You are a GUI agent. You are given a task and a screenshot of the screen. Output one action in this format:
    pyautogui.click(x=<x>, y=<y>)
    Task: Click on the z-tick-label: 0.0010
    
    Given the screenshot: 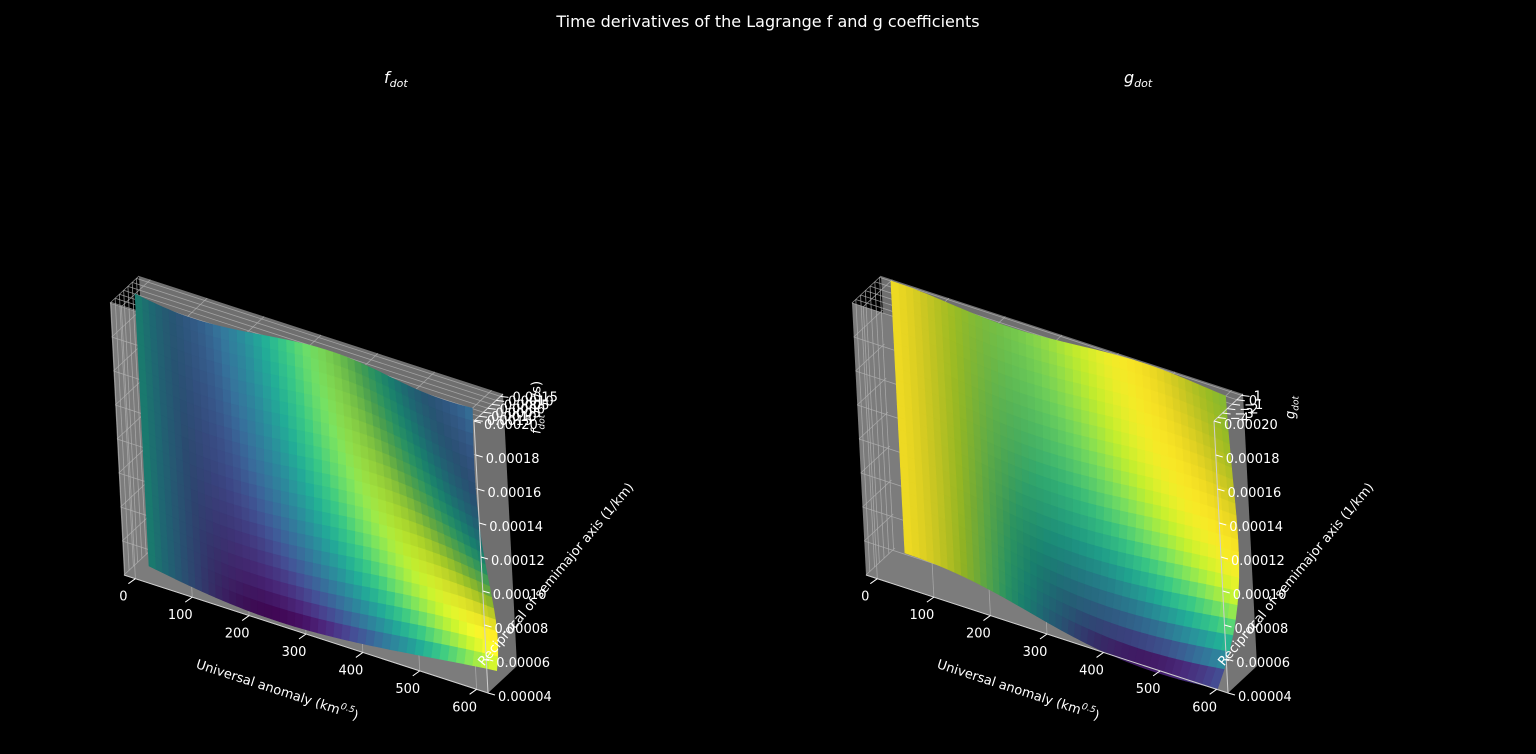 What is the action you would take?
    pyautogui.click(x=531, y=401)
    